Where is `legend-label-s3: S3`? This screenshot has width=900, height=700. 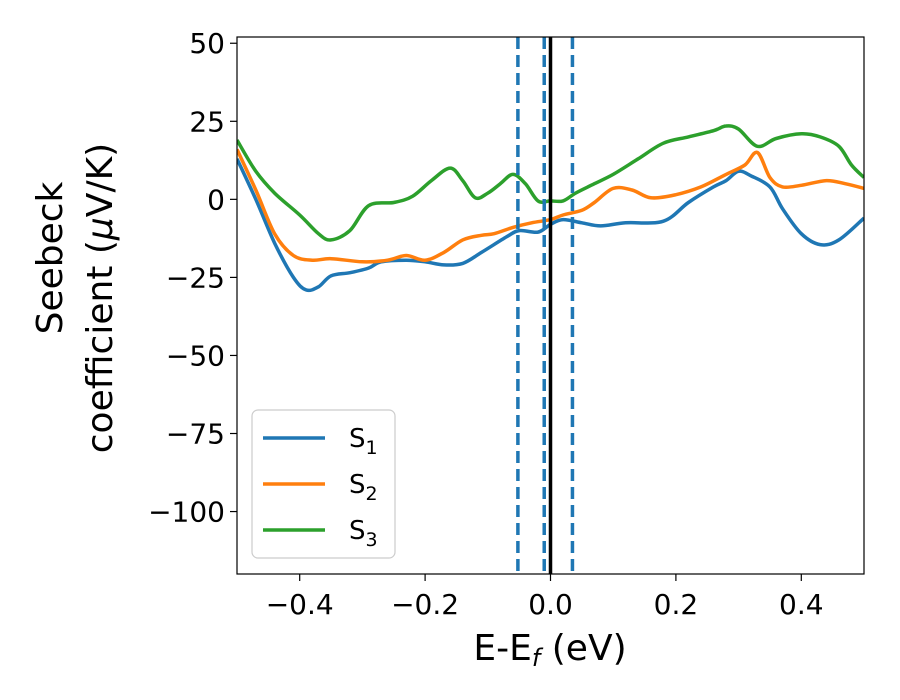
legend-label-s3: S3 is located at coordinates (363, 533).